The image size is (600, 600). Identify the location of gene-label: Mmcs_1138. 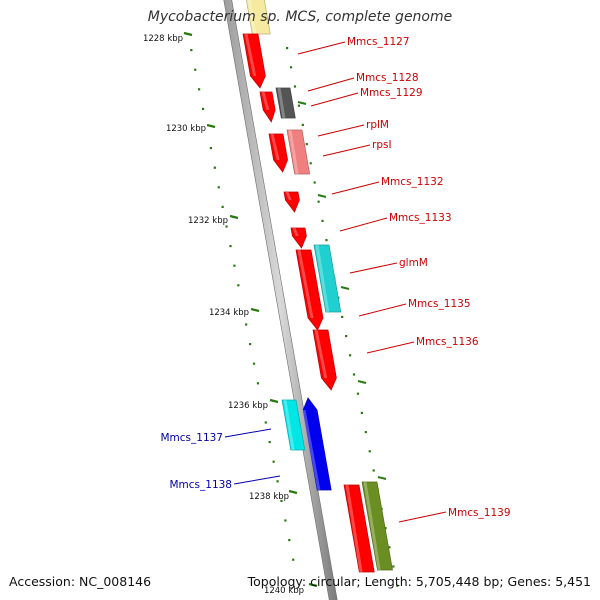
(200, 485).